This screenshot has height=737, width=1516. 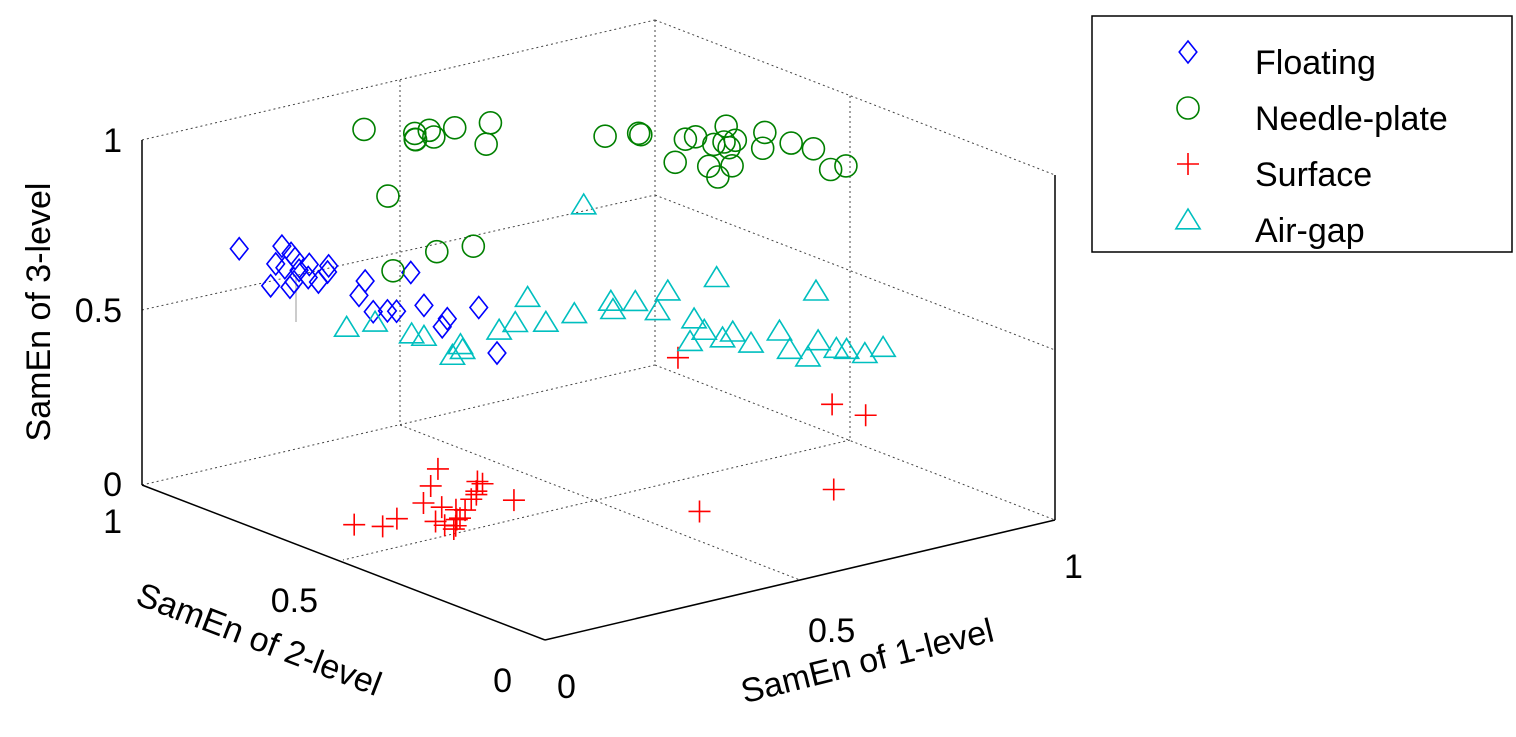 What do you see at coordinates (39, 312) in the screenshot?
I see `z-axis-label: SamEn of 3-level` at bounding box center [39, 312].